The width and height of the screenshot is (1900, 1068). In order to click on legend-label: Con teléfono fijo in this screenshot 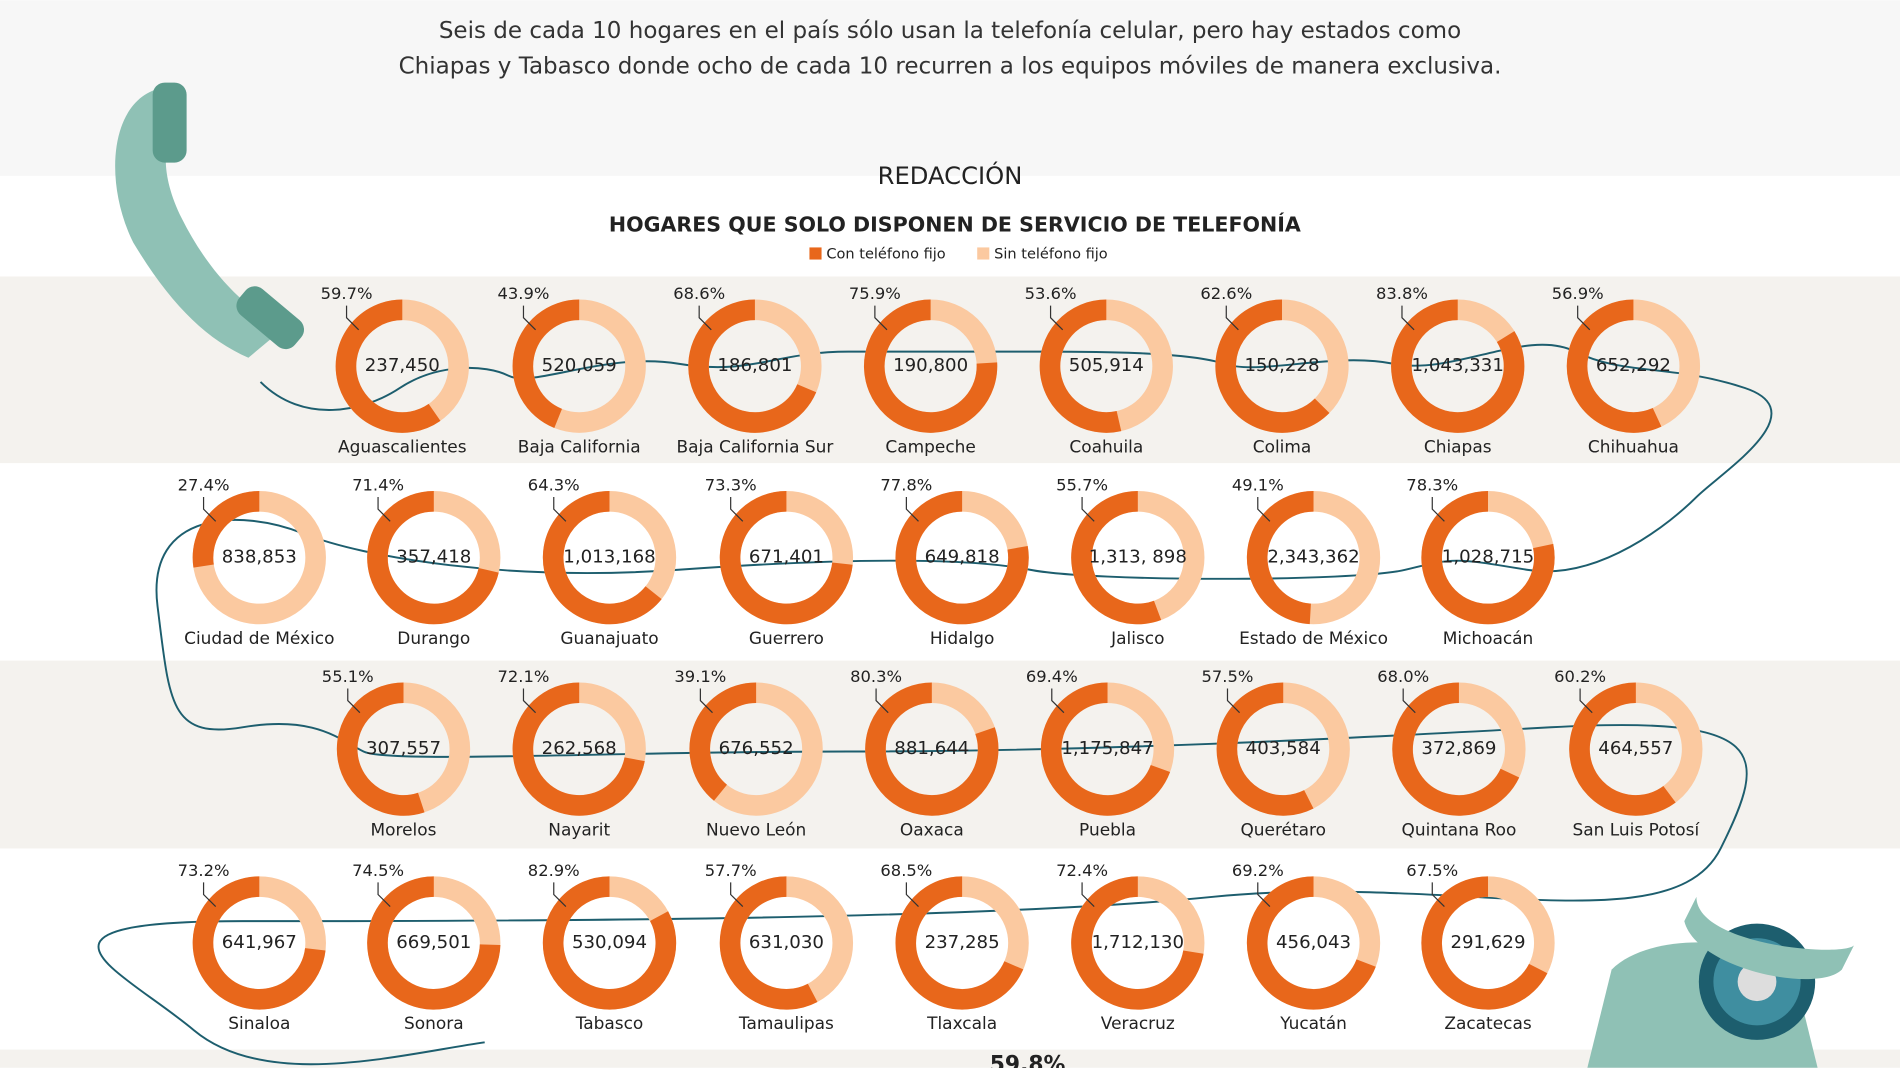, I will do `click(885, 255)`.